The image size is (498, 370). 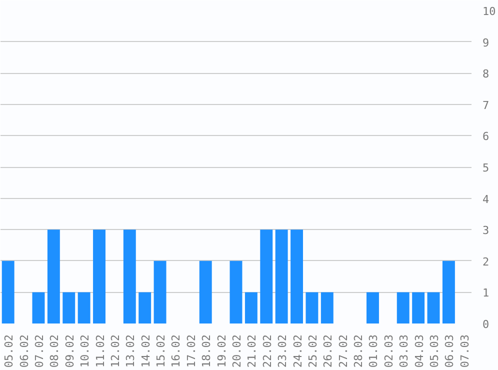 What do you see at coordinates (237, 351) in the screenshot?
I see `x-tick-label: 20.02` at bounding box center [237, 351].